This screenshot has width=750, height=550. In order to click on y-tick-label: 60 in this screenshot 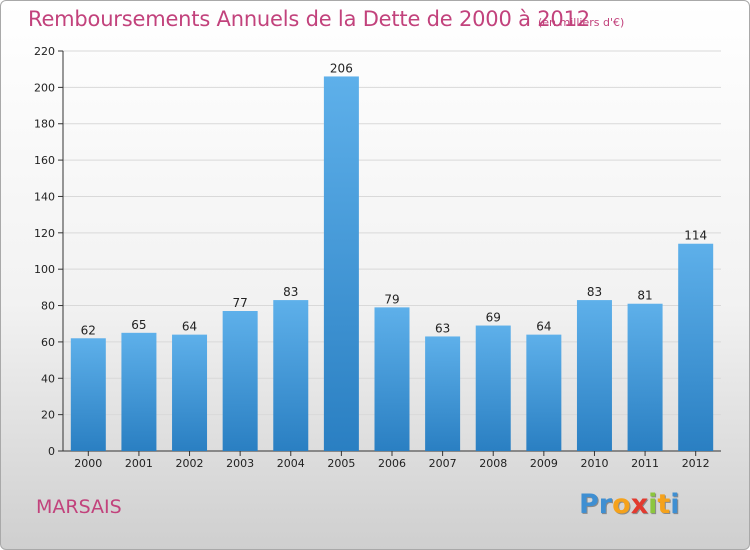, I will do `click(48, 342)`.